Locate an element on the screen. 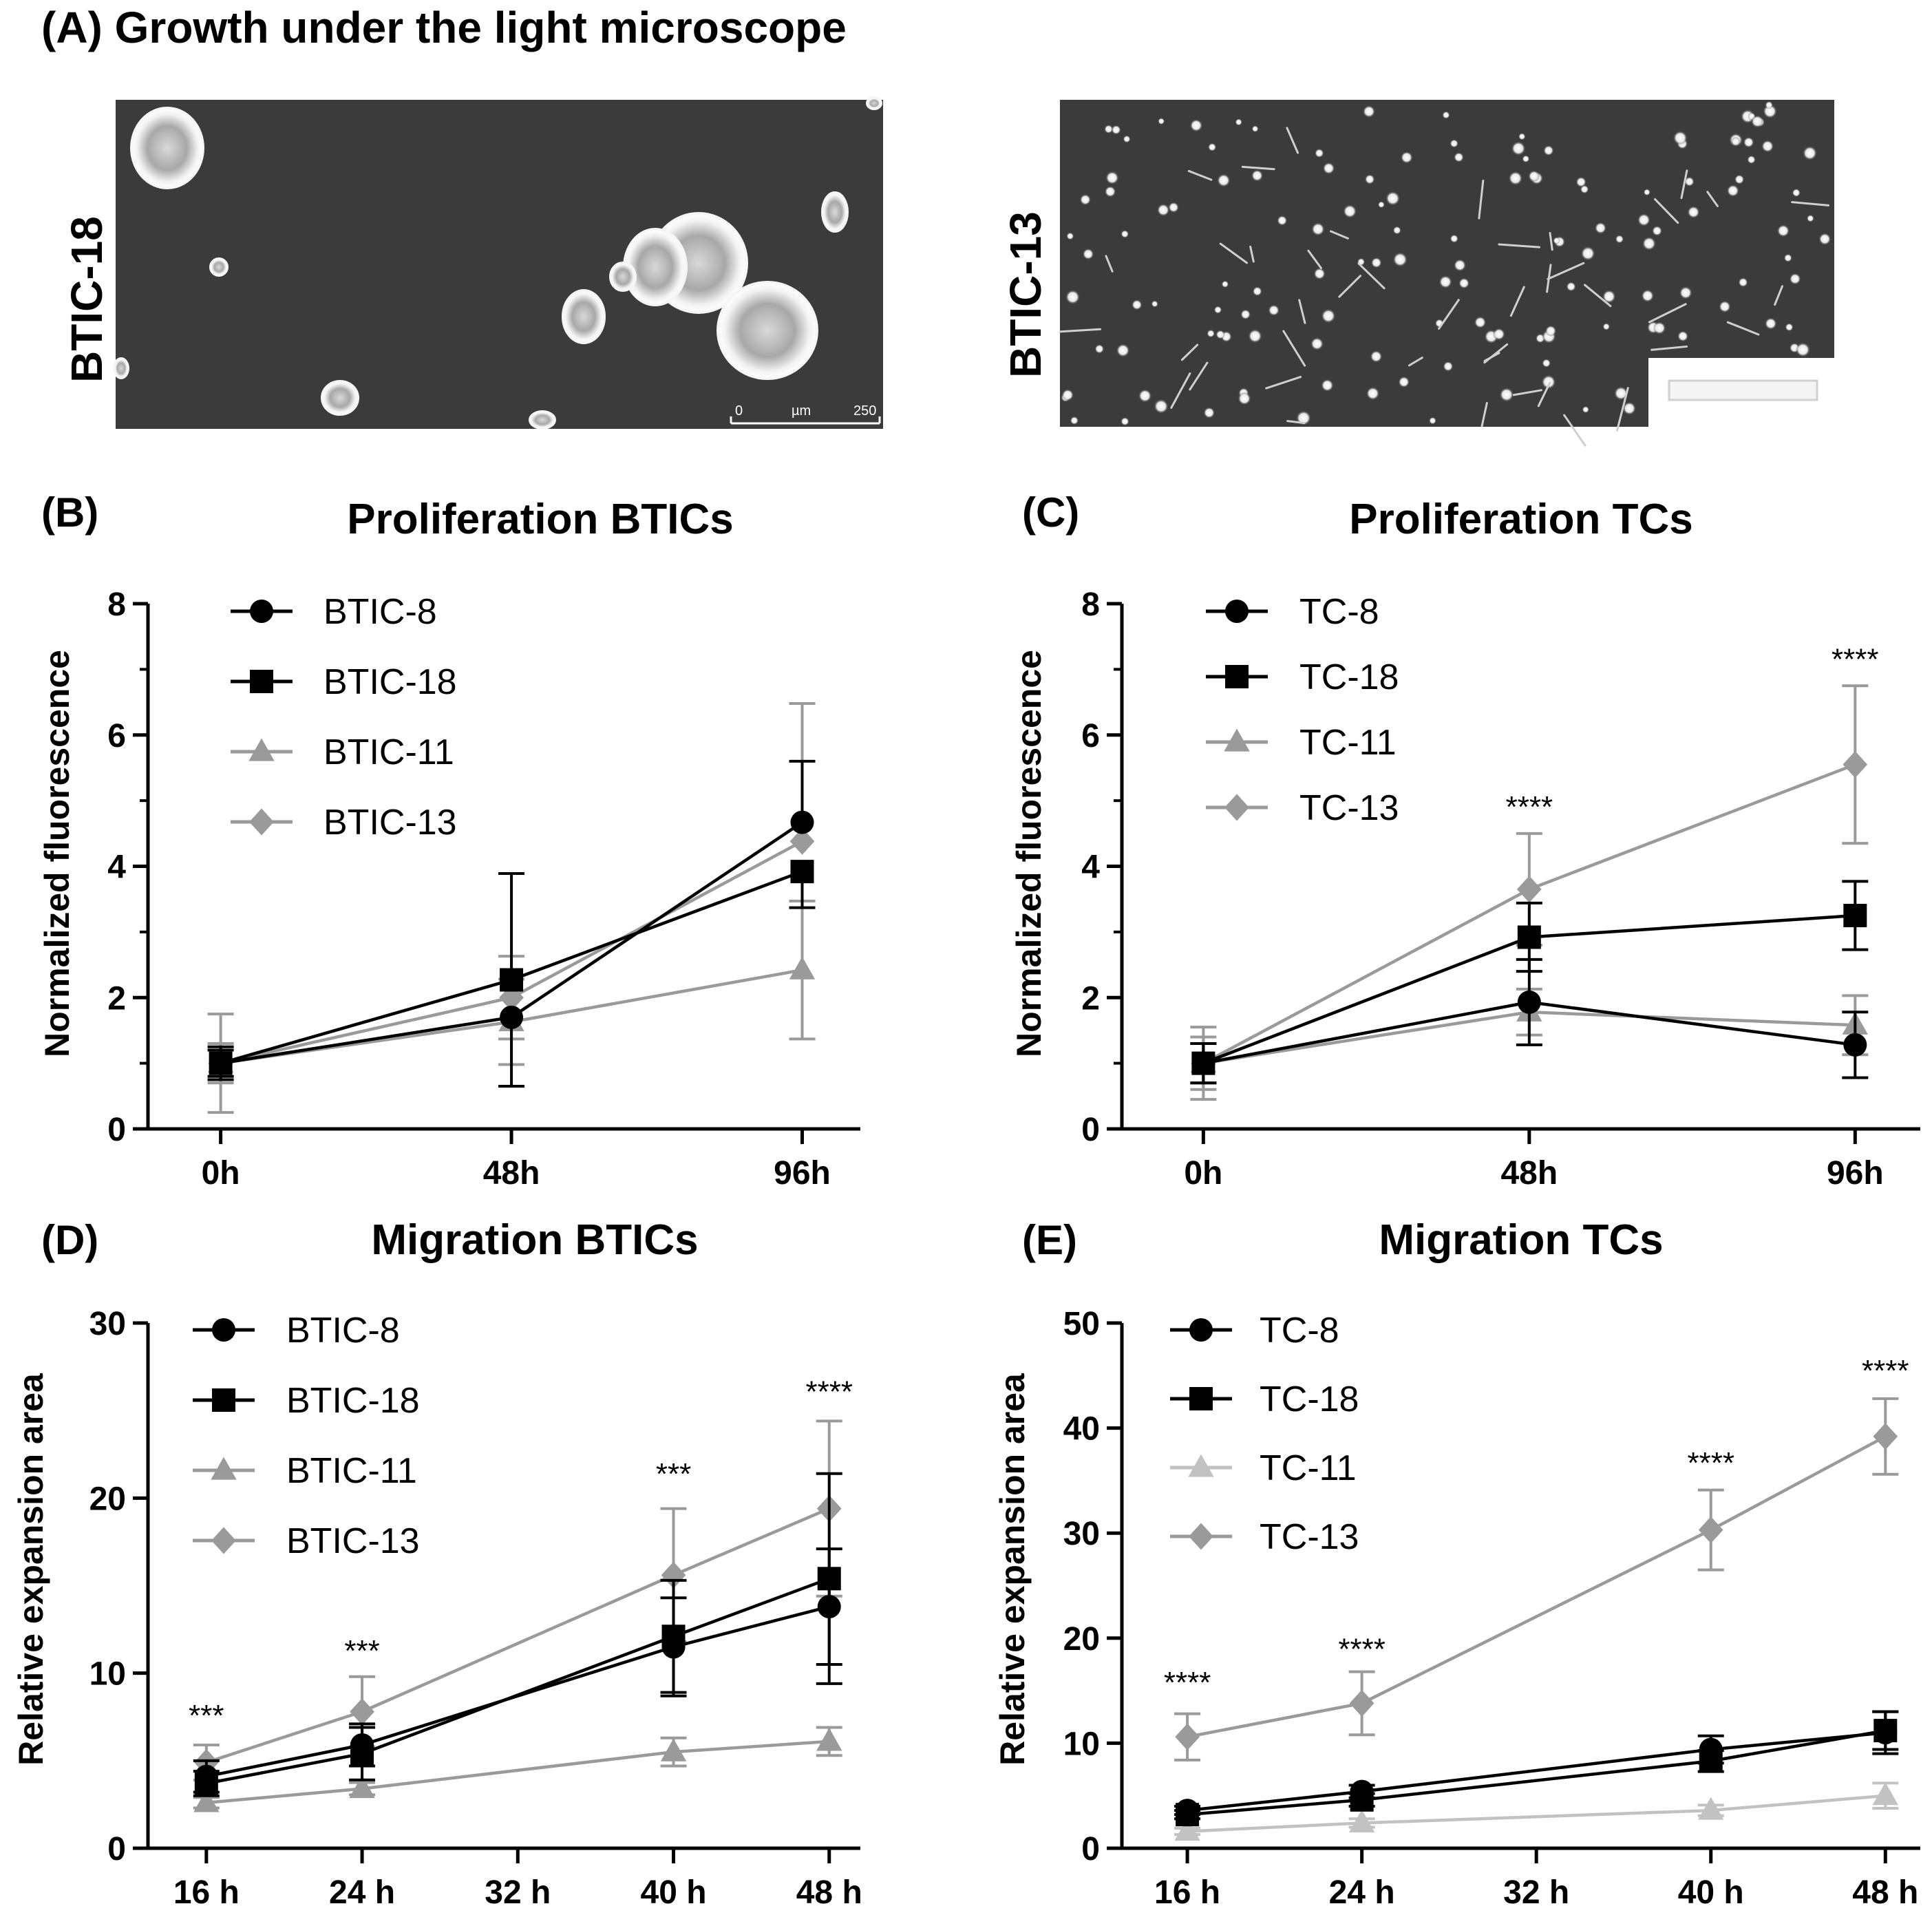 The width and height of the screenshot is (1932, 1915). y-tick-label: 4 is located at coordinates (1090, 867).